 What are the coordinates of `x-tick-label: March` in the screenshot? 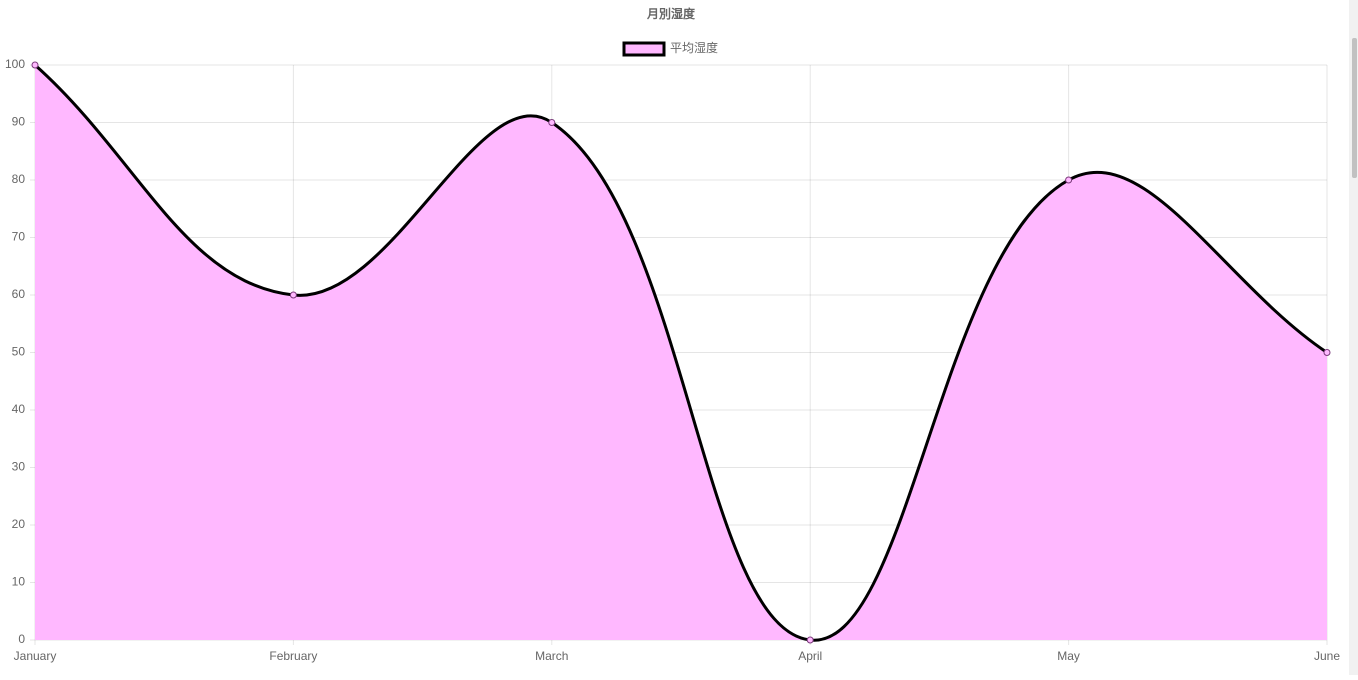 It's located at (551, 656).